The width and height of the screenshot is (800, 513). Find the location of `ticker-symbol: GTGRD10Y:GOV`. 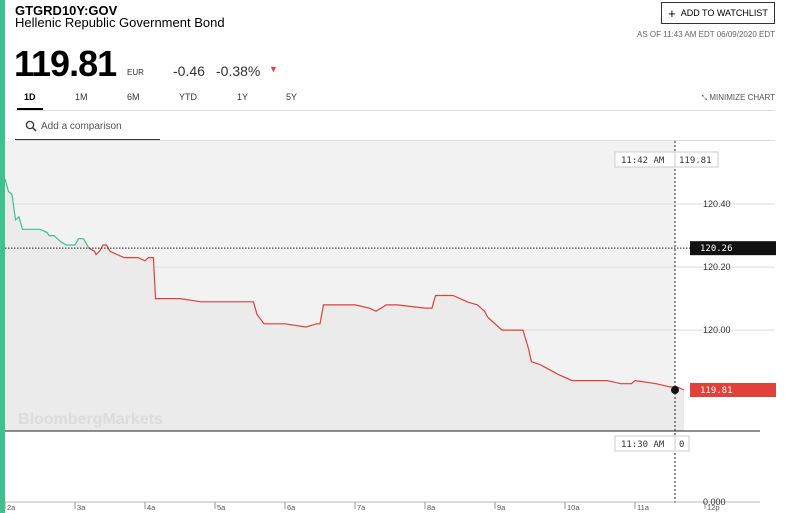

ticker-symbol: GTGRD10Y:GOV is located at coordinates (66, 10).